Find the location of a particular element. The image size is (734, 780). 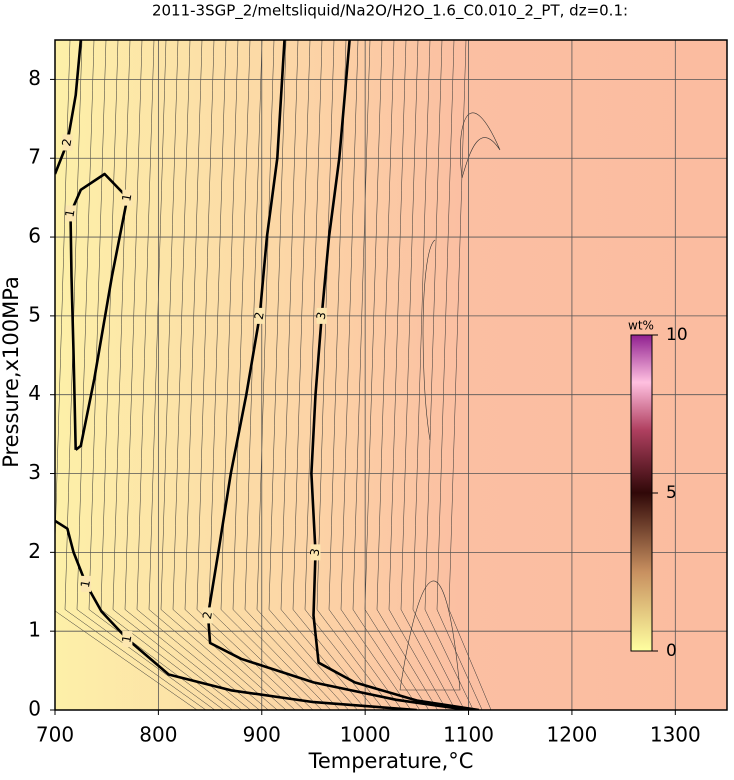

y-tick-label: 4 is located at coordinates (34, 393).